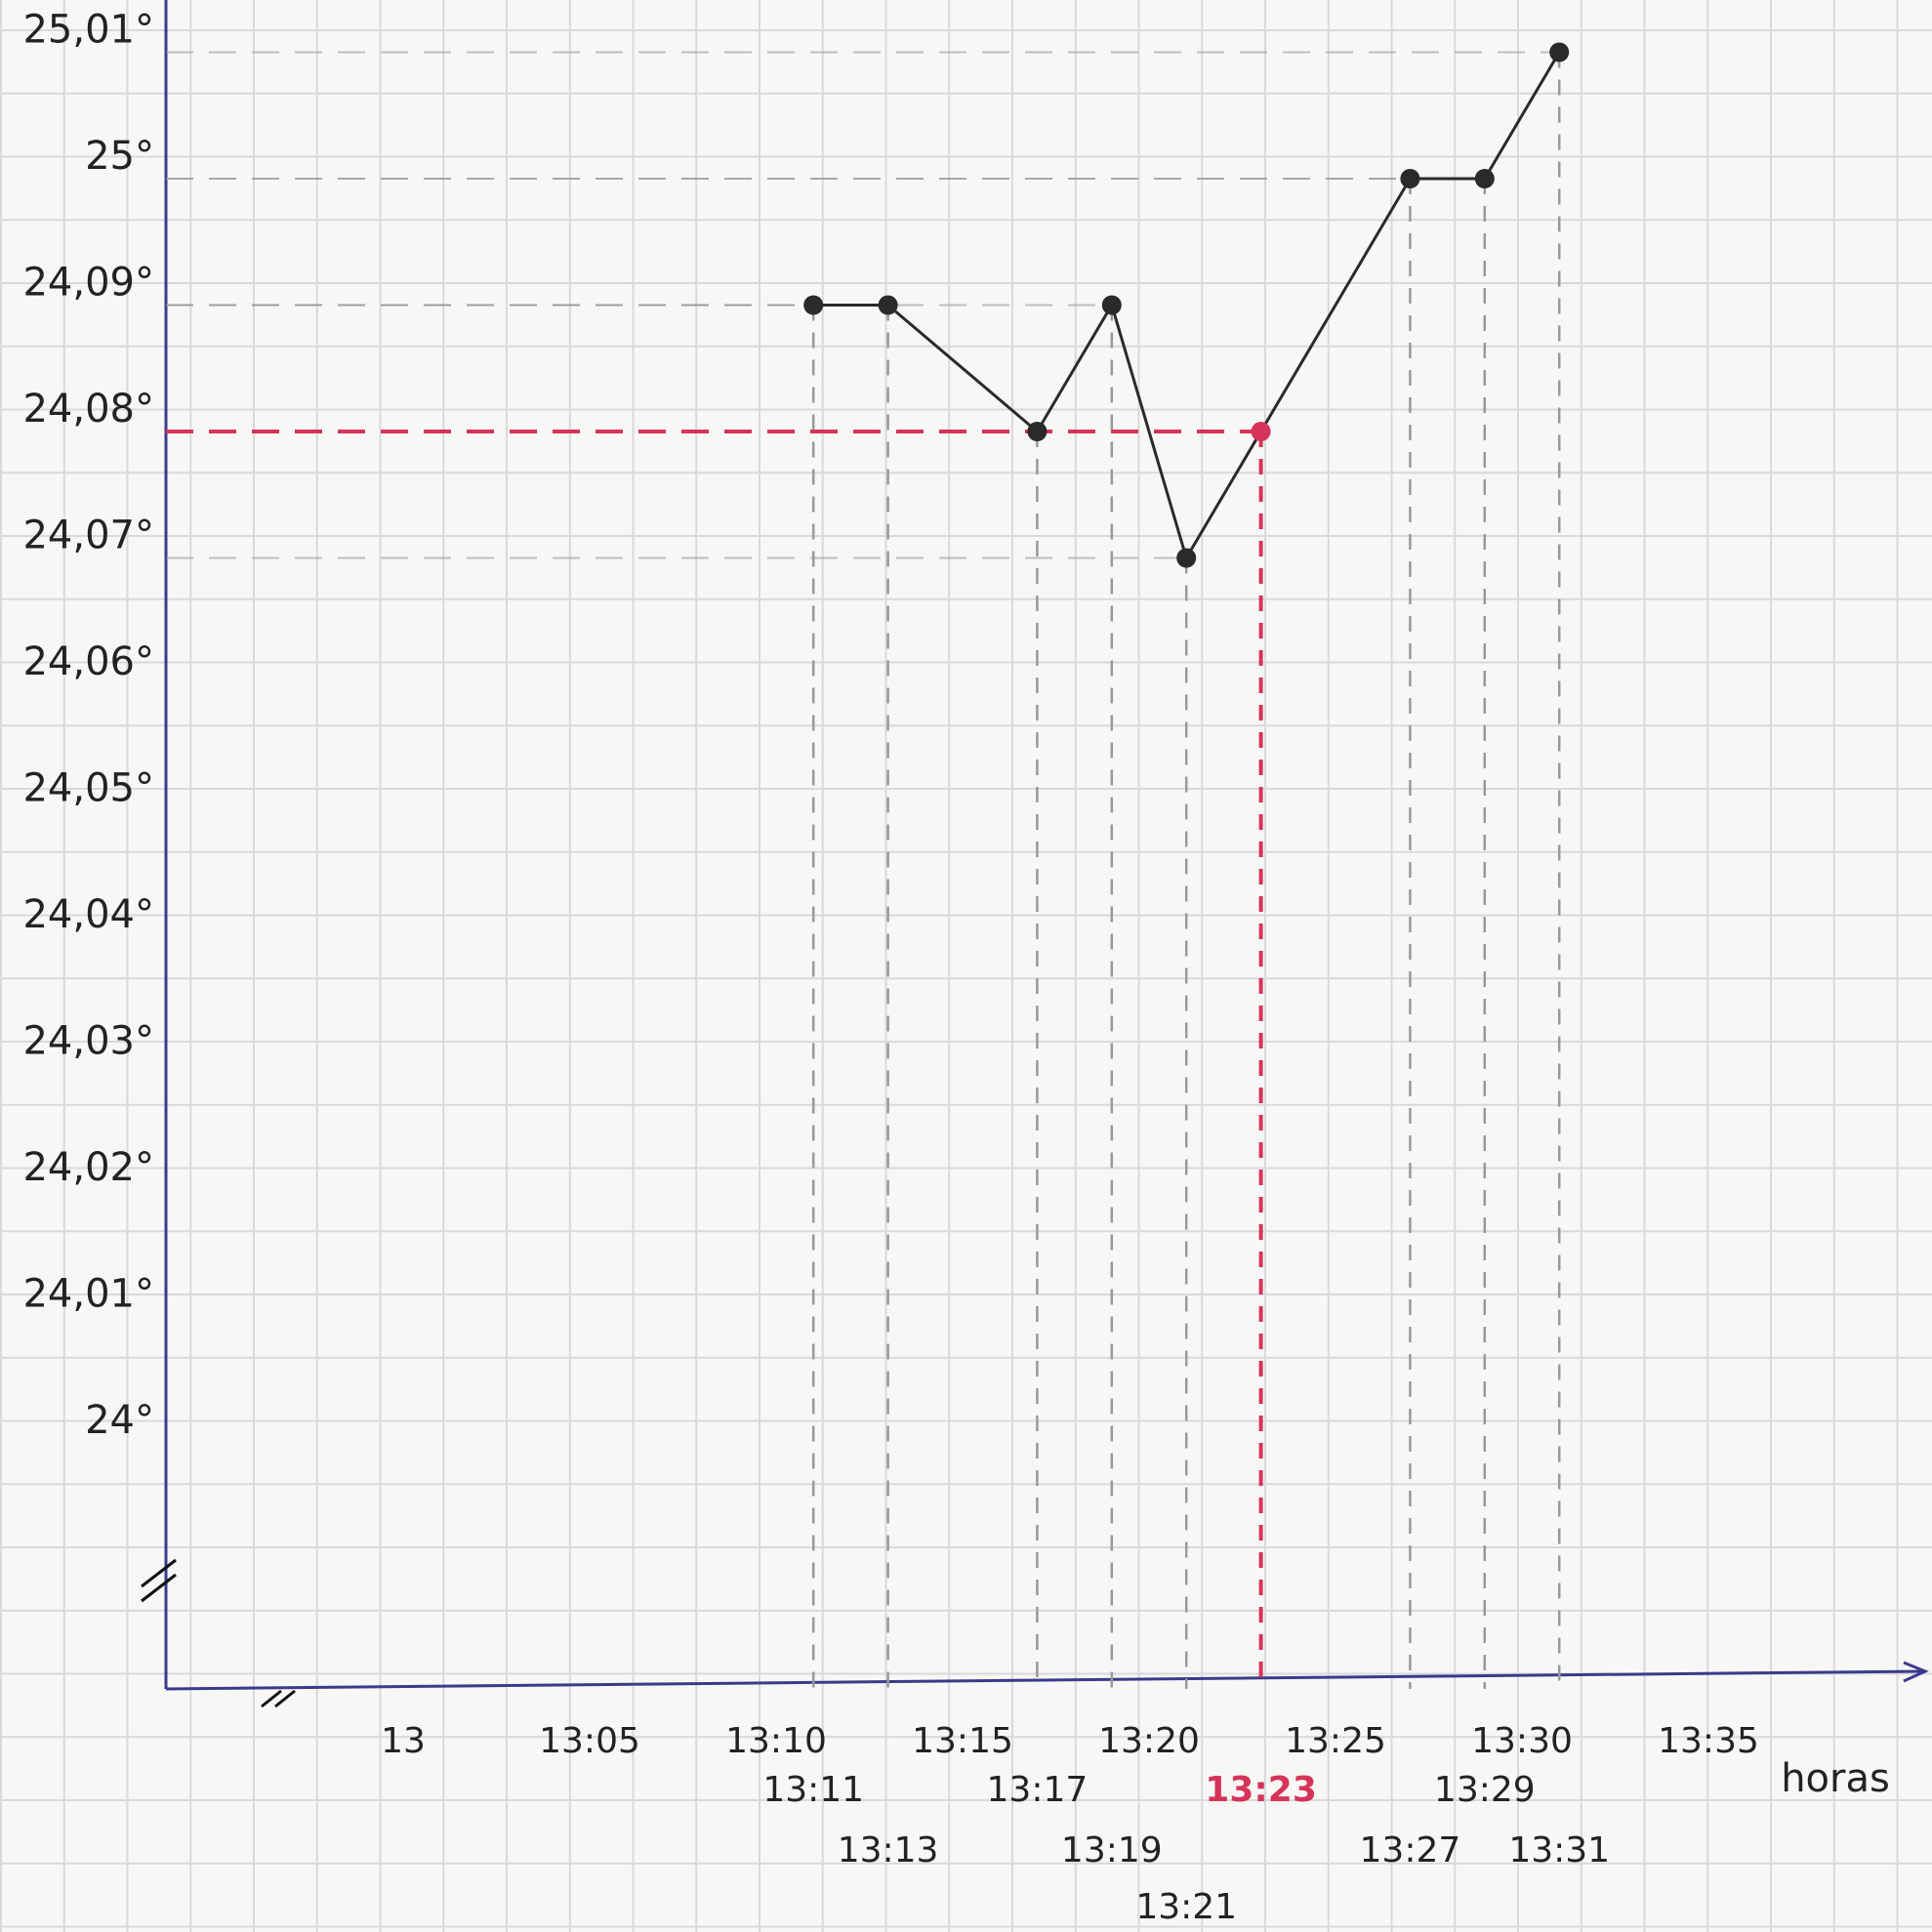 The height and width of the screenshot is (1932, 1932). I want to click on series-line, so click(1187, 306).